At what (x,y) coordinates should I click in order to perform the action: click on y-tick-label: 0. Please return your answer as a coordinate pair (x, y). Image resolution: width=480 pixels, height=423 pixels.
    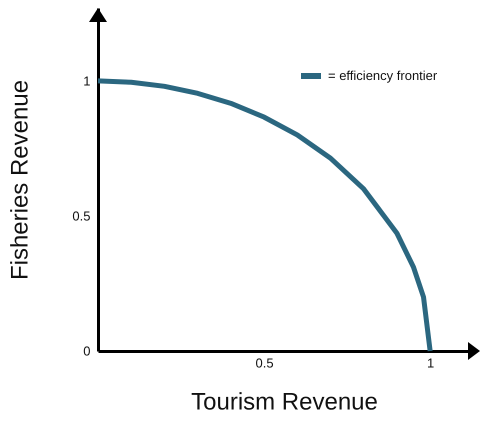
    Looking at the image, I should click on (86, 351).